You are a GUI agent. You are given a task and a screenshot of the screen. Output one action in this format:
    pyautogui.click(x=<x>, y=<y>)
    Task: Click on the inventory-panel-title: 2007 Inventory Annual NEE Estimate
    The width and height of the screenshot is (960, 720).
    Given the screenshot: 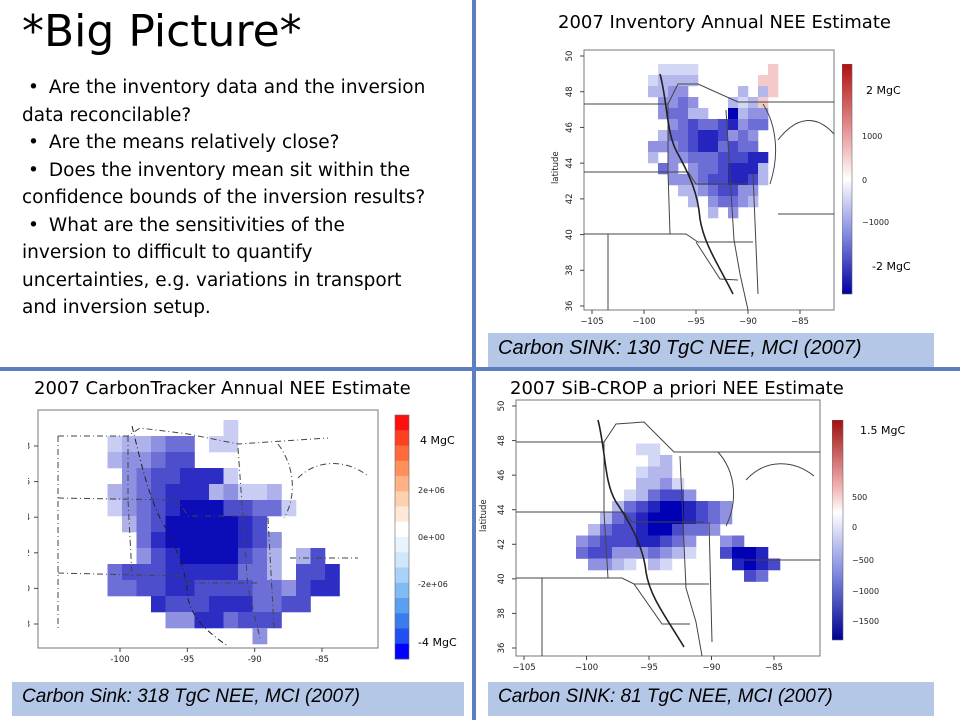 What is the action you would take?
    pyautogui.click(x=724, y=22)
    